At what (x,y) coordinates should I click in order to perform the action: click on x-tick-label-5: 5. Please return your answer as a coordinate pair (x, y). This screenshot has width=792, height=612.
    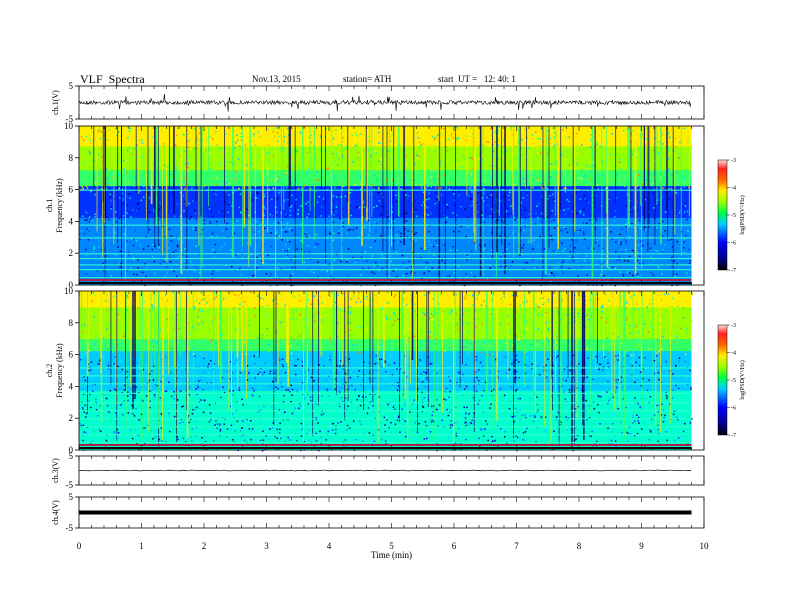
    Looking at the image, I should click on (391, 546).